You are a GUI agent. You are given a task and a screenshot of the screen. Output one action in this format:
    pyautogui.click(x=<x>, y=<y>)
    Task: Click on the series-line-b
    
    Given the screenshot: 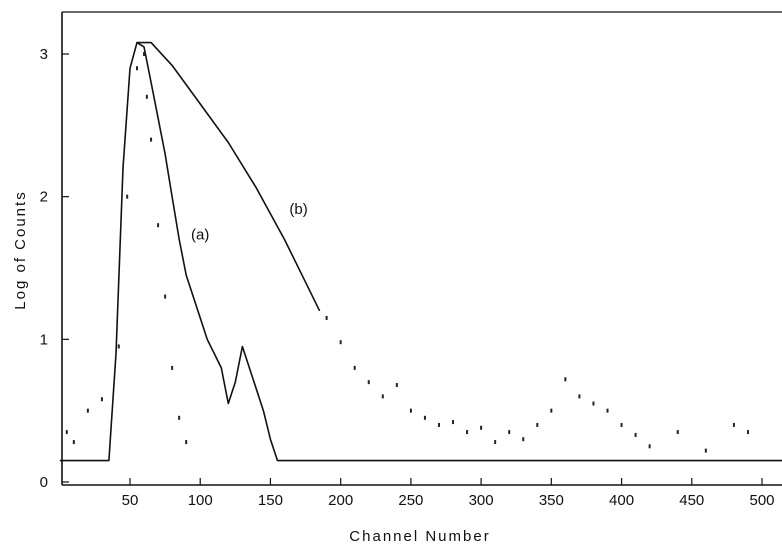 What is the action you would take?
    pyautogui.click(x=229, y=176)
    